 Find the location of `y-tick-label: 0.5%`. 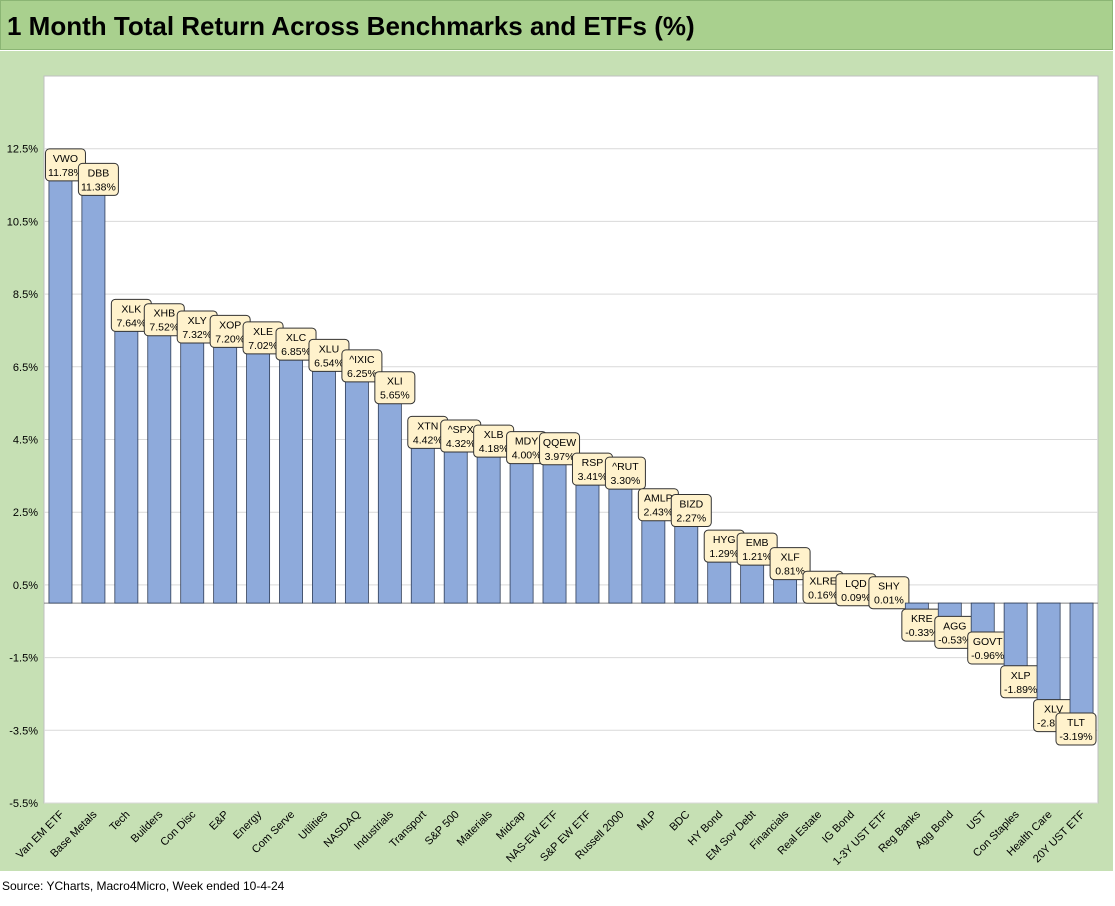

y-tick-label: 0.5% is located at coordinates (25, 586).